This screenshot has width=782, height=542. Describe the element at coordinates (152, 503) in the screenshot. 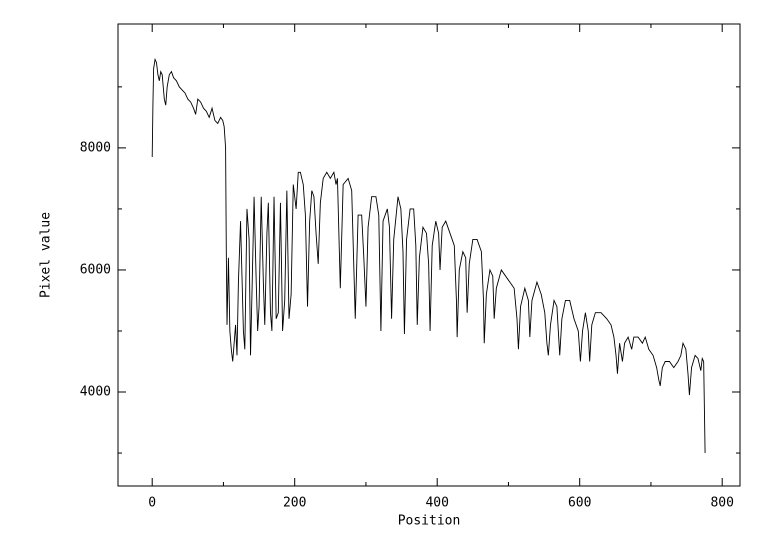

I see `x-tick-label: 0` at that location.